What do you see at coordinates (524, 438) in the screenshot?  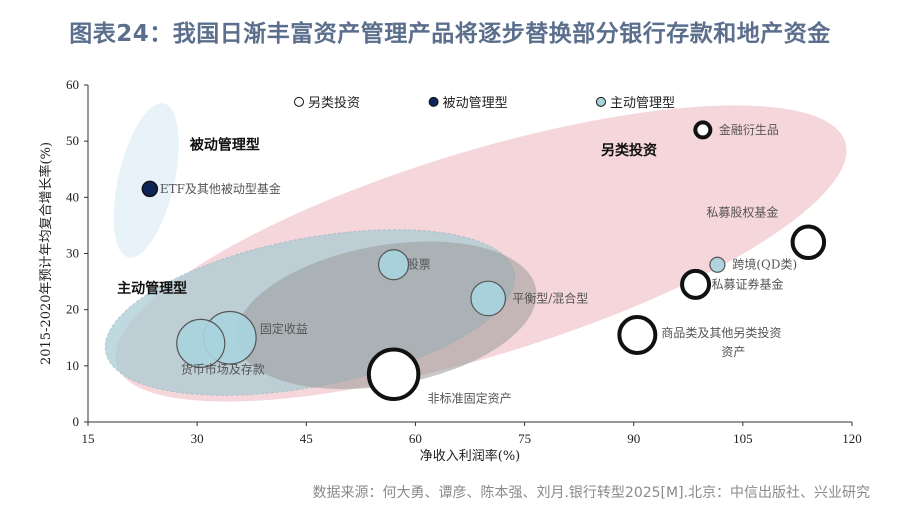 I see `x-tick-label: 75` at bounding box center [524, 438].